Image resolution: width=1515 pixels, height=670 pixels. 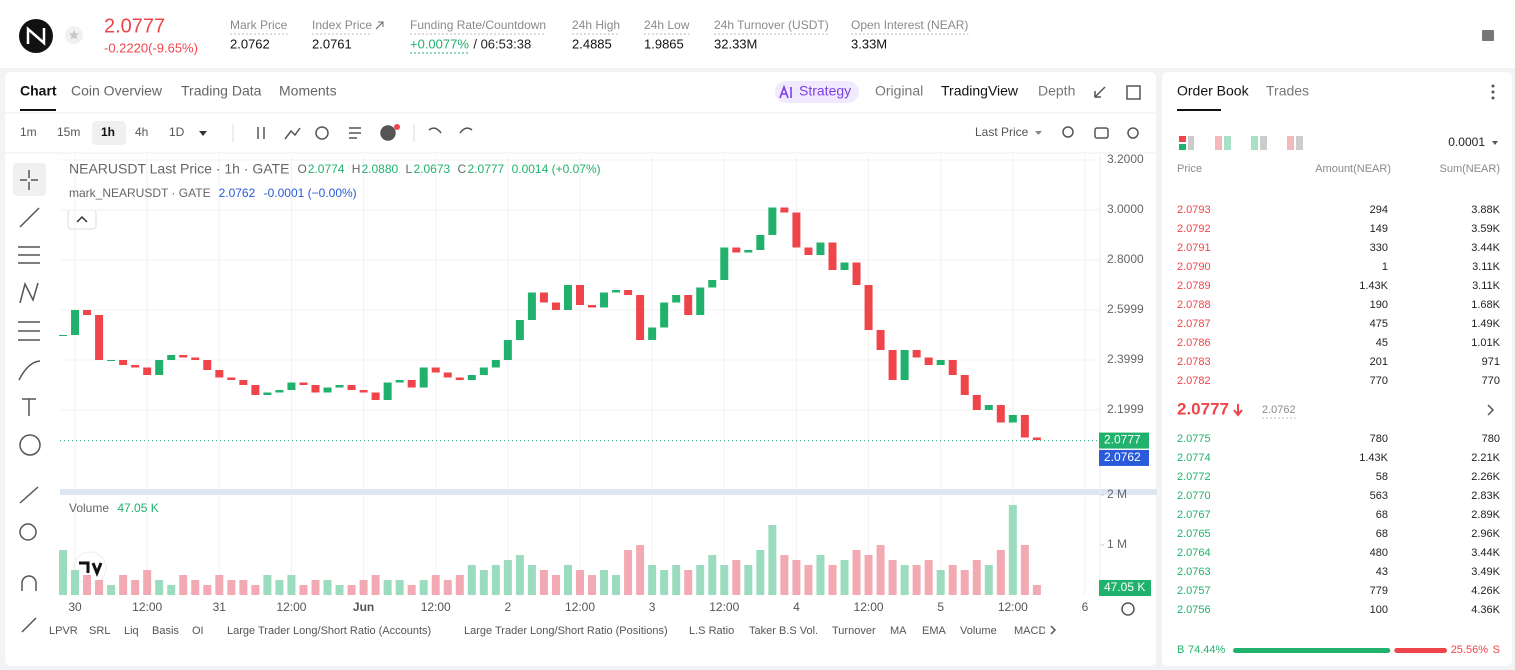 What do you see at coordinates (29, 625) in the screenshot?
I see `pencil-tool` at bounding box center [29, 625].